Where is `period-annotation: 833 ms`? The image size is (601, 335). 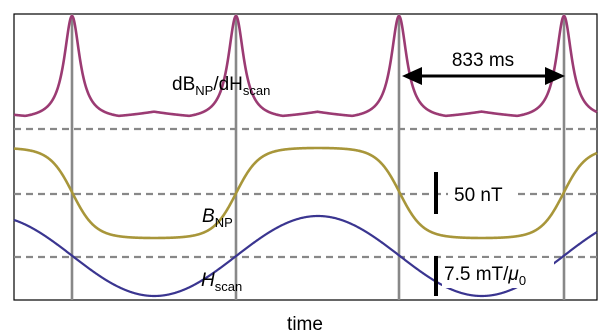
period-annotation: 833 ms is located at coordinates (483, 65).